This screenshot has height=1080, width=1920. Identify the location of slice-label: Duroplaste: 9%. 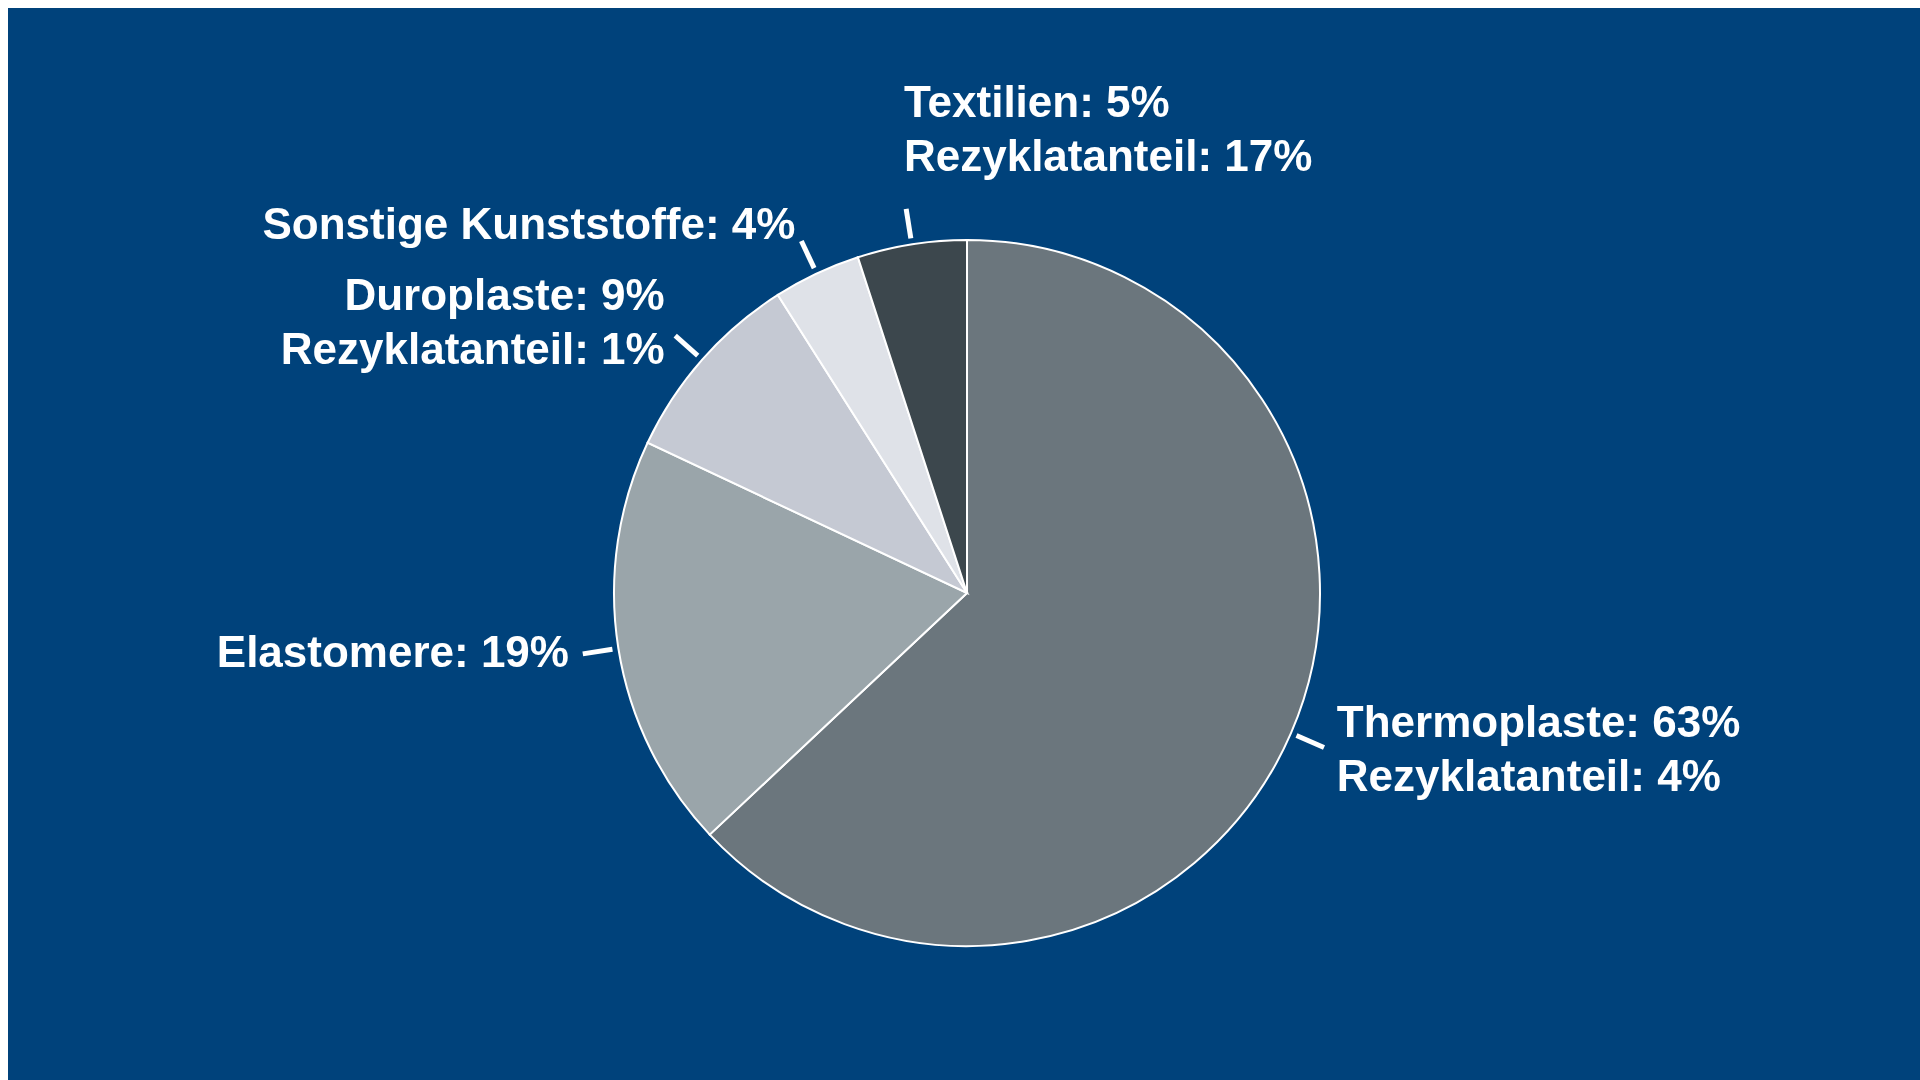
(504, 295).